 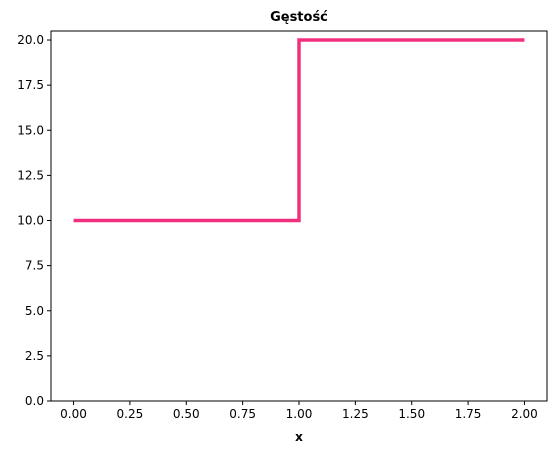 I want to click on y-axis-ticks: 0.0 2.5 5.0 7.5 10.0 12.5 15.0 17.5 20.0, so click(x=34, y=220).